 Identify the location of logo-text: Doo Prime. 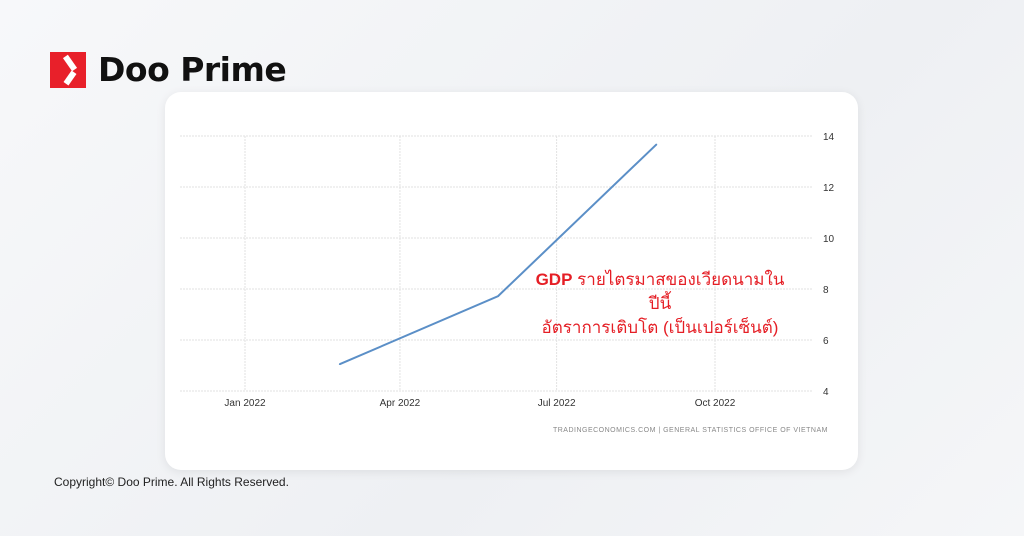
(192, 69).